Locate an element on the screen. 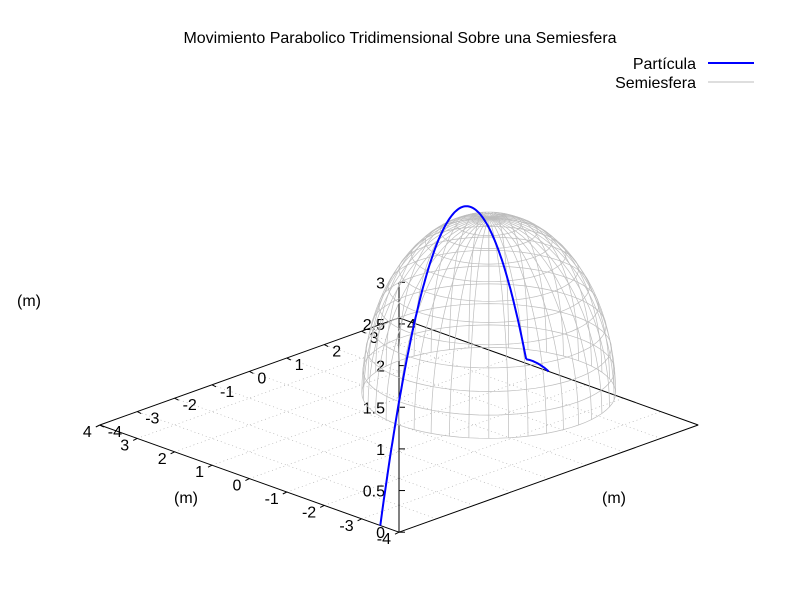 Image resolution: width=800 pixels, height=600 pixels. legend-label-semiesfera: Semiesfera is located at coordinates (655, 83).